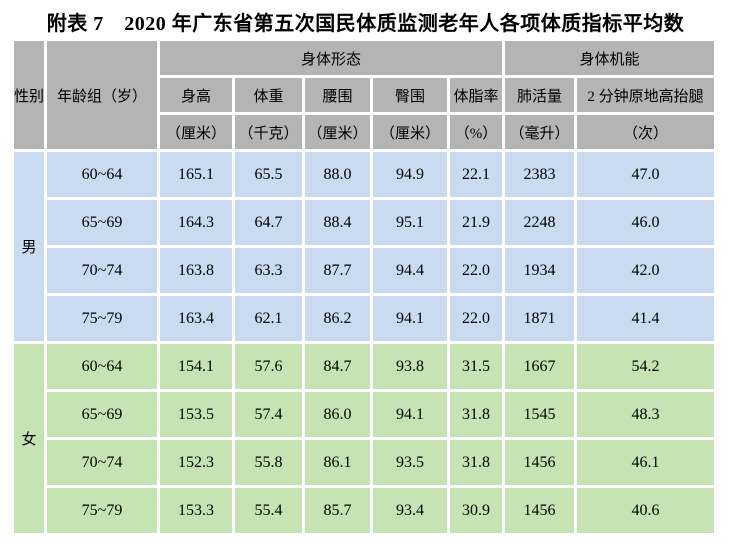  I want to click on value-cell: 94.9, so click(410, 174).